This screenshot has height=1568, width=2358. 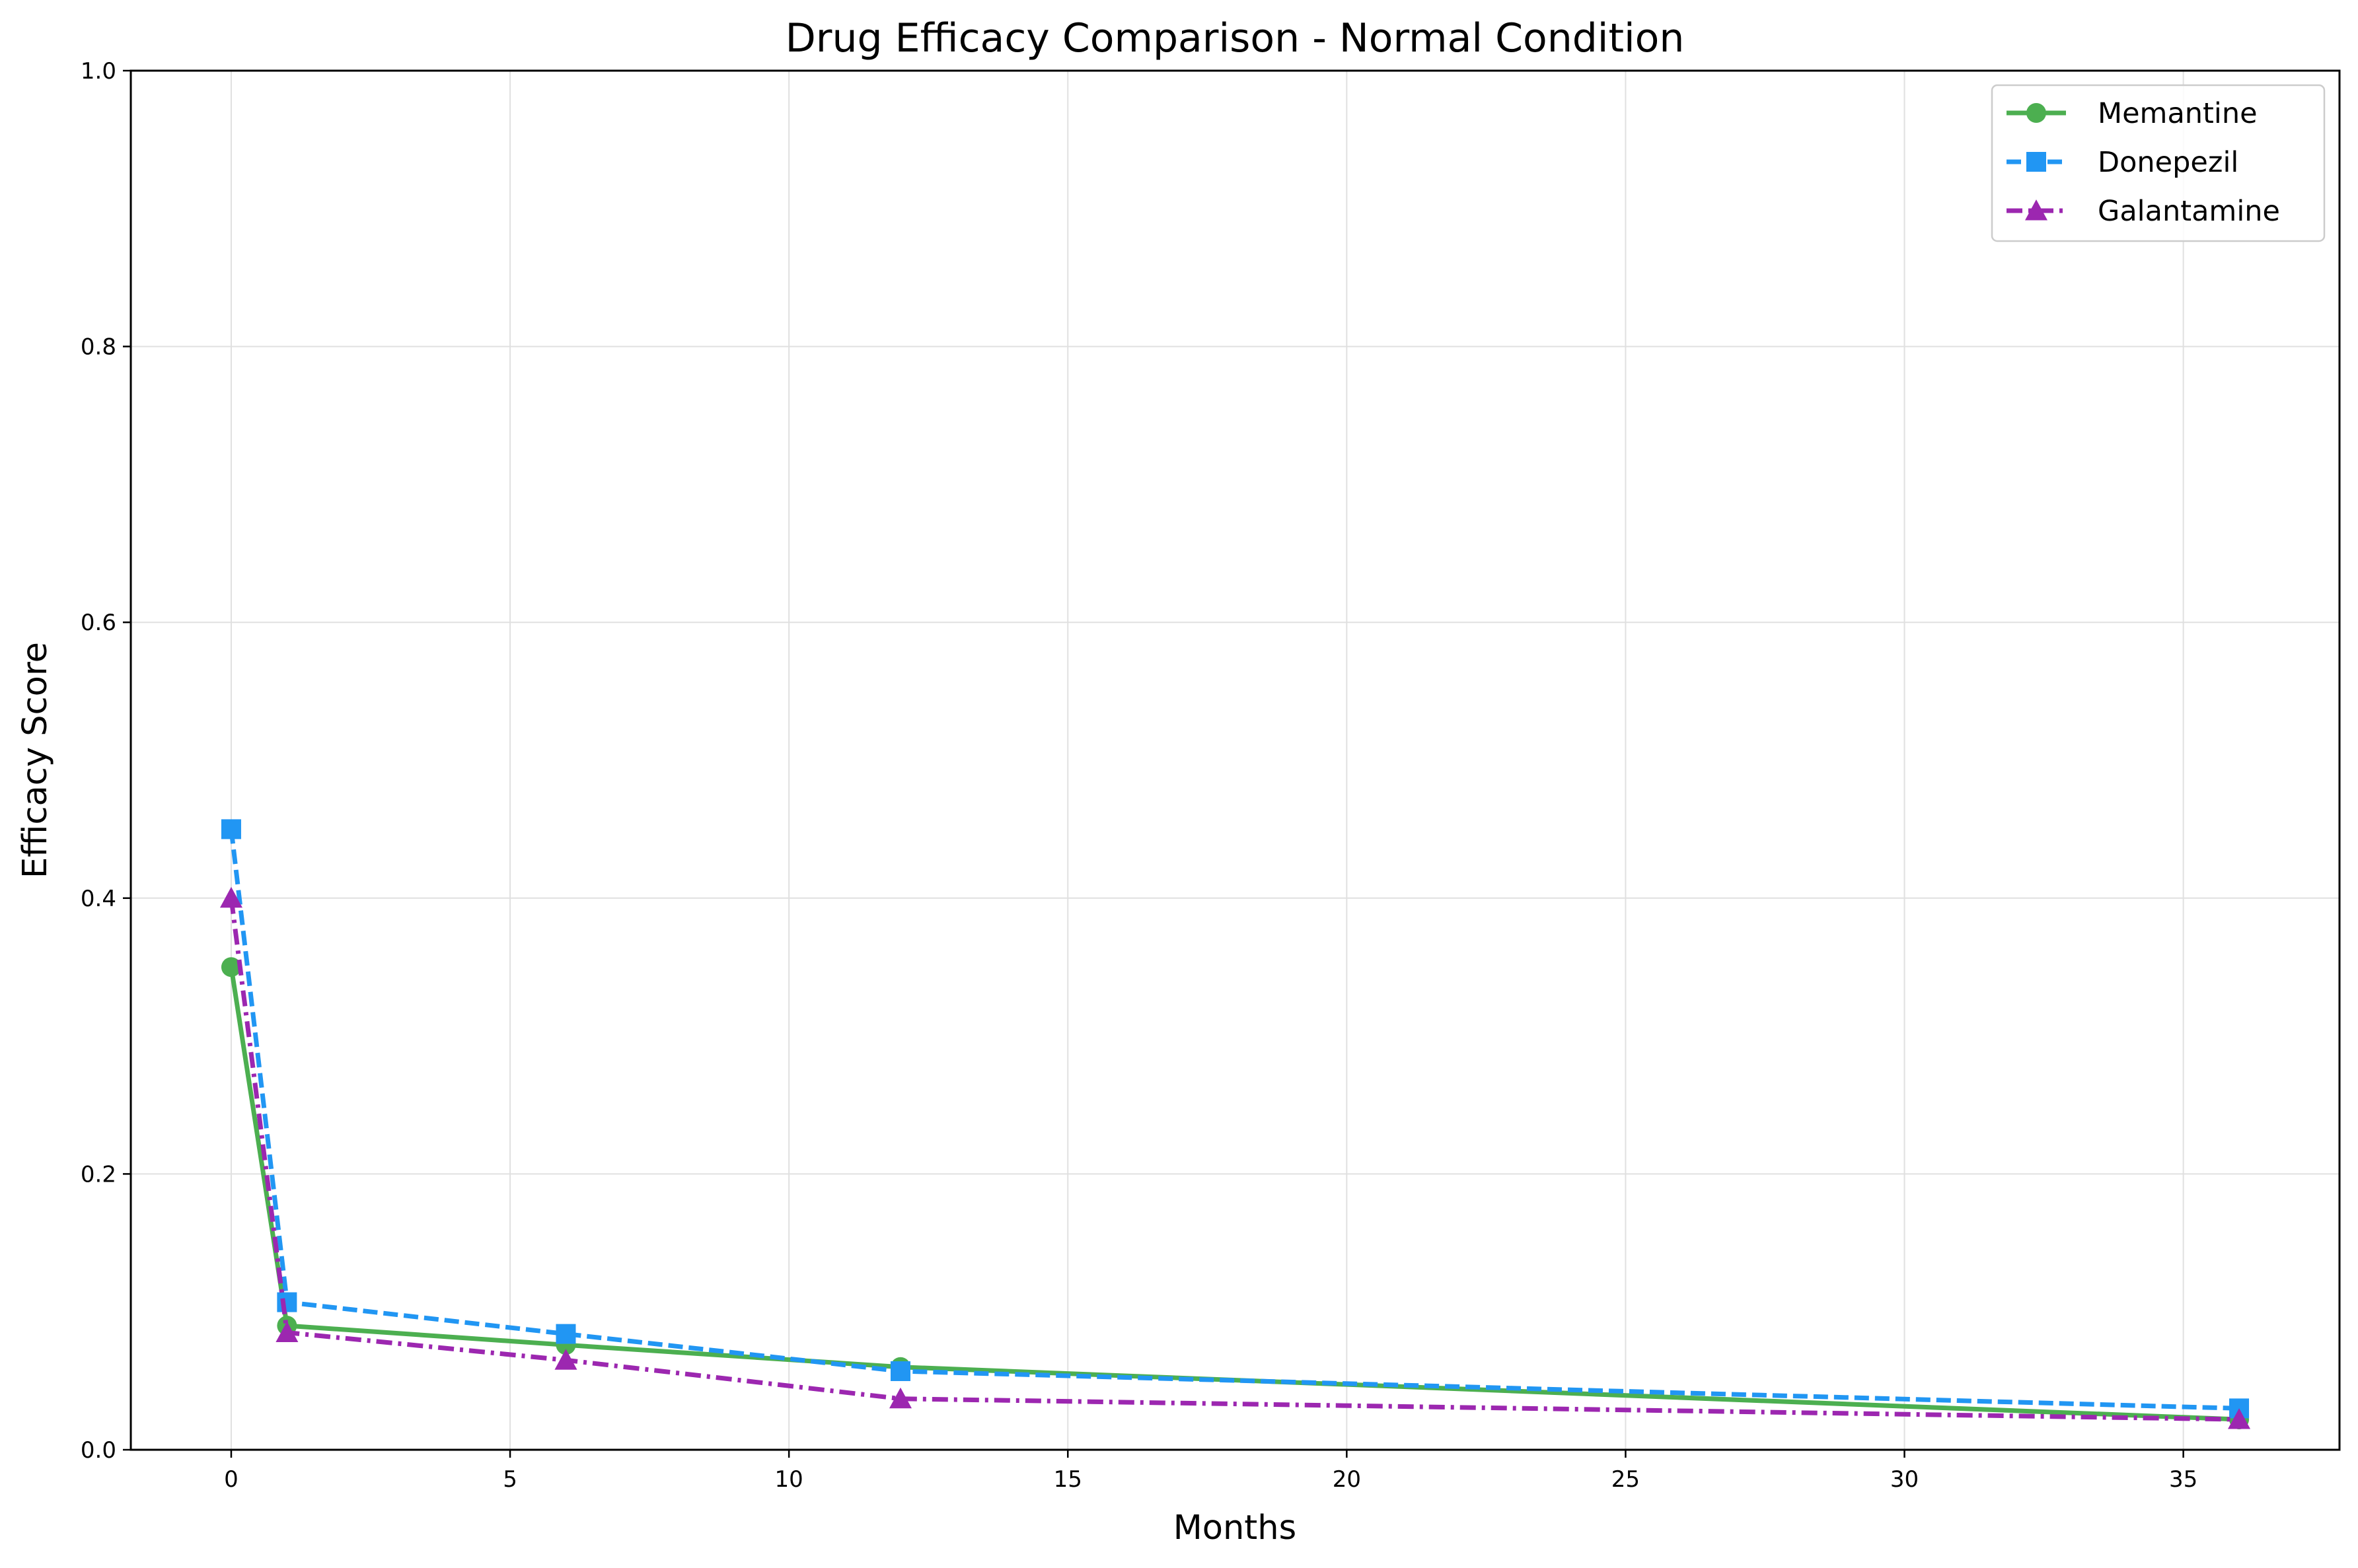 What do you see at coordinates (98, 1174) in the screenshot?
I see `y-tick-label: 0.2` at bounding box center [98, 1174].